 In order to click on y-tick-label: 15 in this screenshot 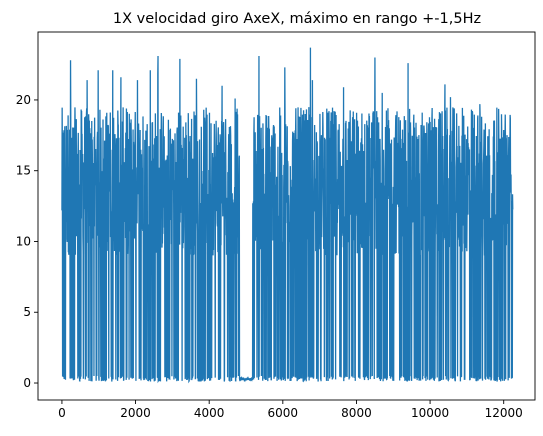, I will do `click(23, 171)`.